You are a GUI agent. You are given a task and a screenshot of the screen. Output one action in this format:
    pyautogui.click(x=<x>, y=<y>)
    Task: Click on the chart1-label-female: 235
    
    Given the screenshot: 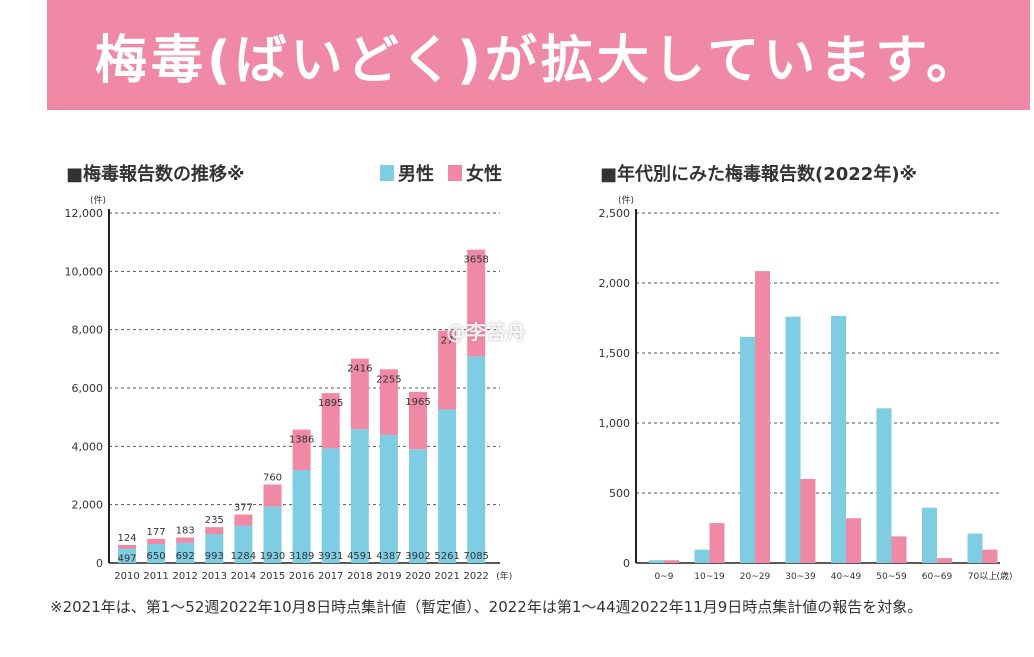 What is the action you would take?
    pyautogui.click(x=214, y=520)
    